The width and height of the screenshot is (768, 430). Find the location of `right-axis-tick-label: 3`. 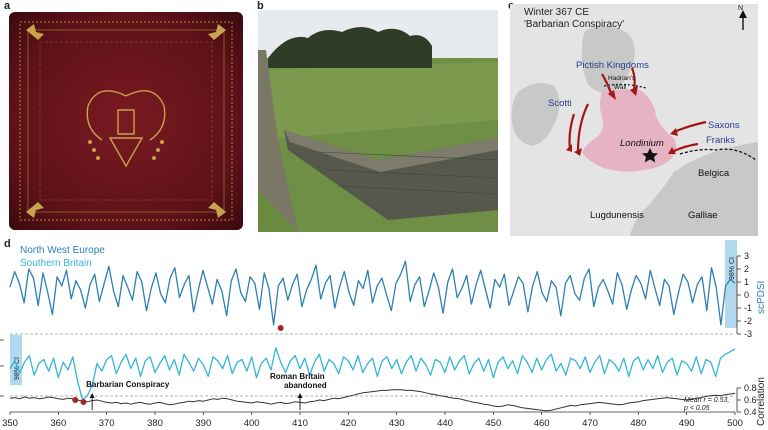

right-axis-tick-label: 3 is located at coordinates (746, 256).